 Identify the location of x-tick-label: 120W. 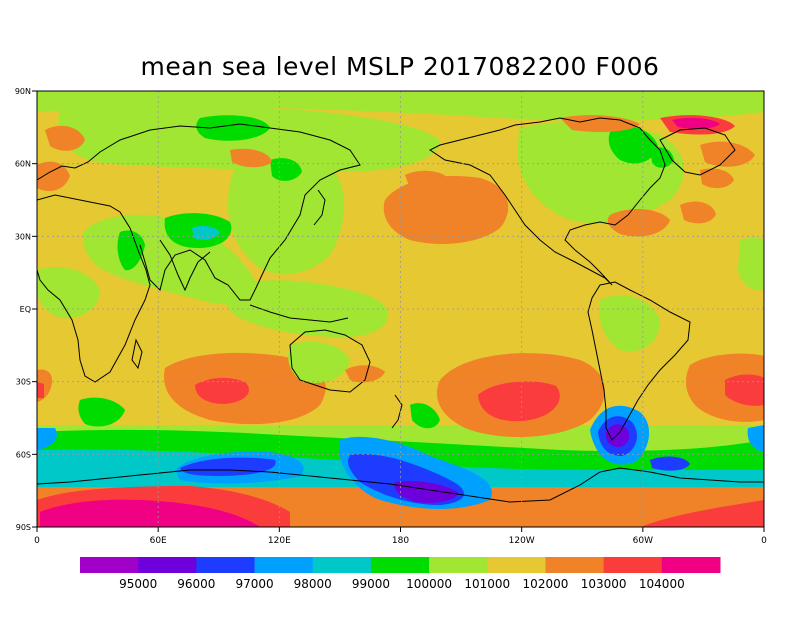
(522, 541).